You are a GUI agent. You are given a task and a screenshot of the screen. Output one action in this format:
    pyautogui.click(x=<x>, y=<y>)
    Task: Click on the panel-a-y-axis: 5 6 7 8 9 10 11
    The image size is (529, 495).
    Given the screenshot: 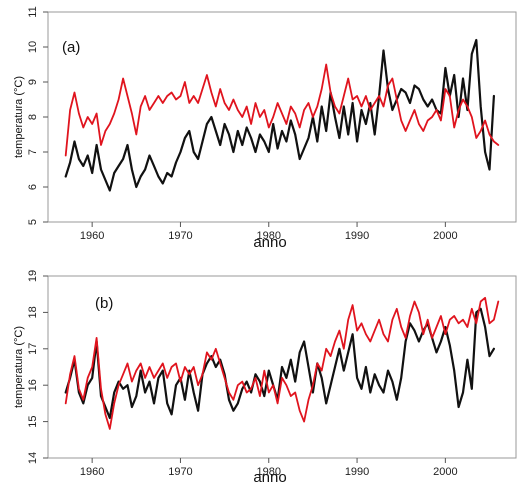 What is the action you would take?
    pyautogui.click(x=37, y=115)
    